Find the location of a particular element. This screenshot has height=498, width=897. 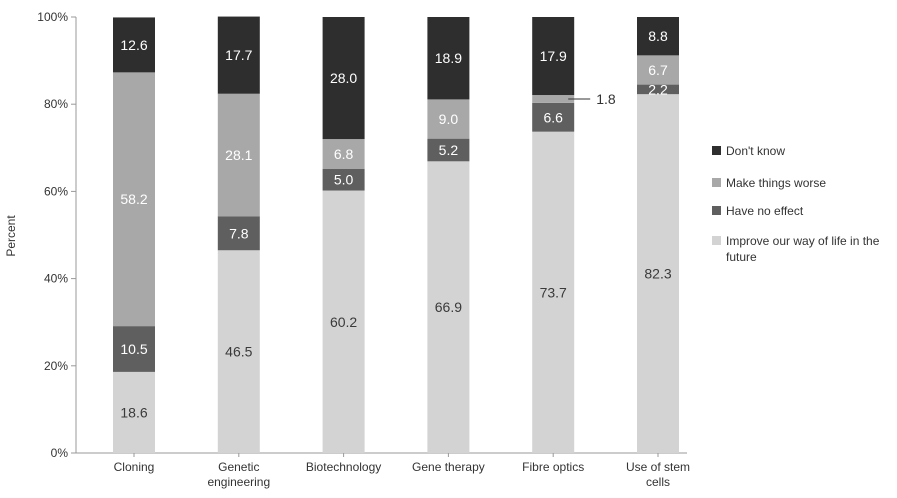

y-tick-label: 0% is located at coordinates (60, 453).